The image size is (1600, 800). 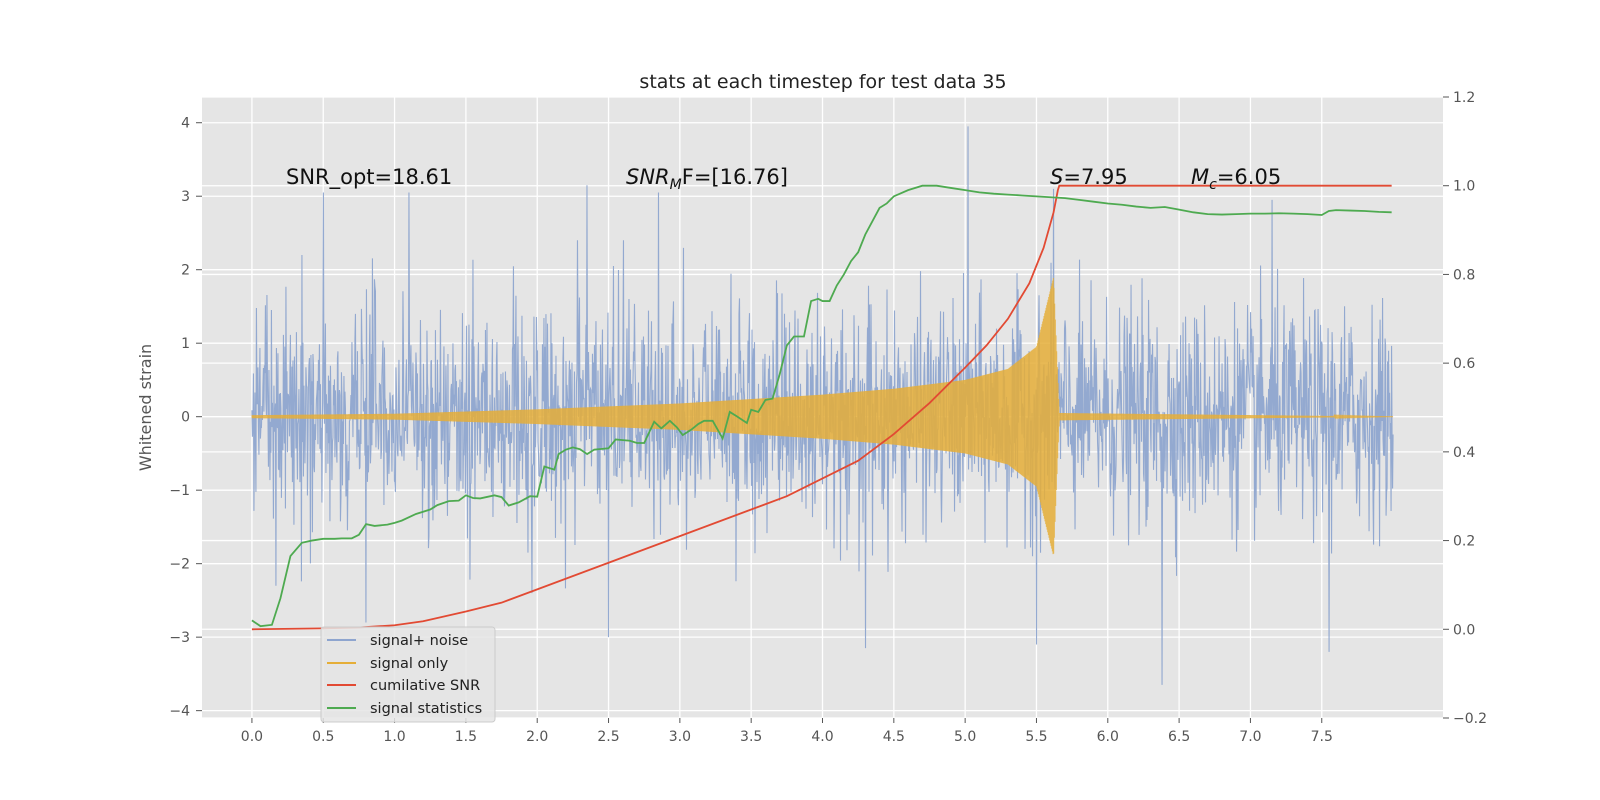 I want to click on legend-label-cumulative-snr: cumilative SNR, so click(x=425, y=686).